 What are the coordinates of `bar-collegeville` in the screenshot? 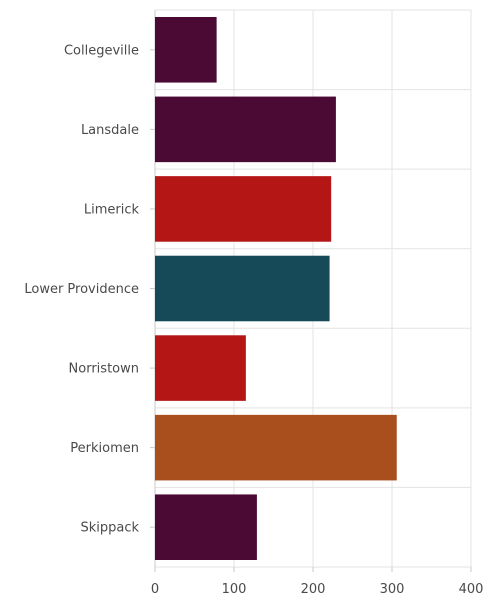 It's located at (186, 50).